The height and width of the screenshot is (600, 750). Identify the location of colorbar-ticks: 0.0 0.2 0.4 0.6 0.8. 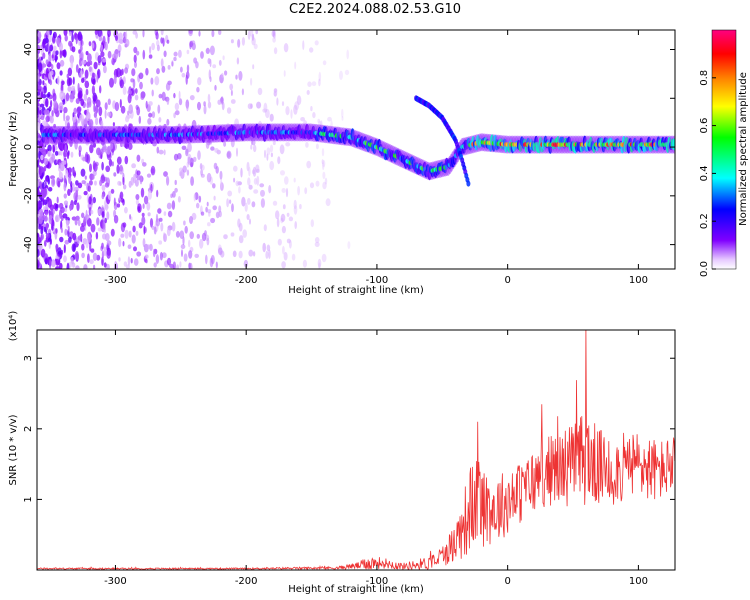
(707, 173).